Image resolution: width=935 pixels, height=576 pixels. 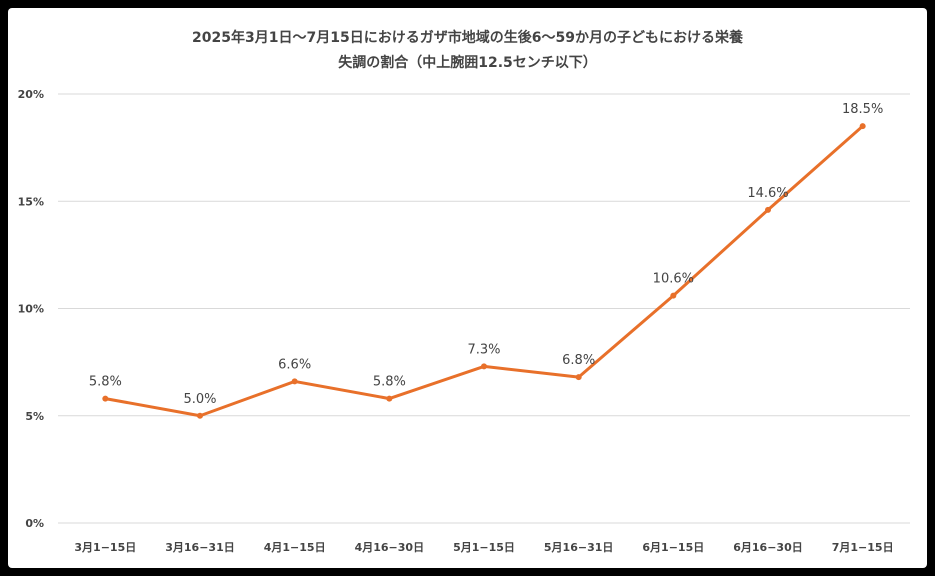 I want to click on data-label: 7.3%, so click(x=483, y=349).